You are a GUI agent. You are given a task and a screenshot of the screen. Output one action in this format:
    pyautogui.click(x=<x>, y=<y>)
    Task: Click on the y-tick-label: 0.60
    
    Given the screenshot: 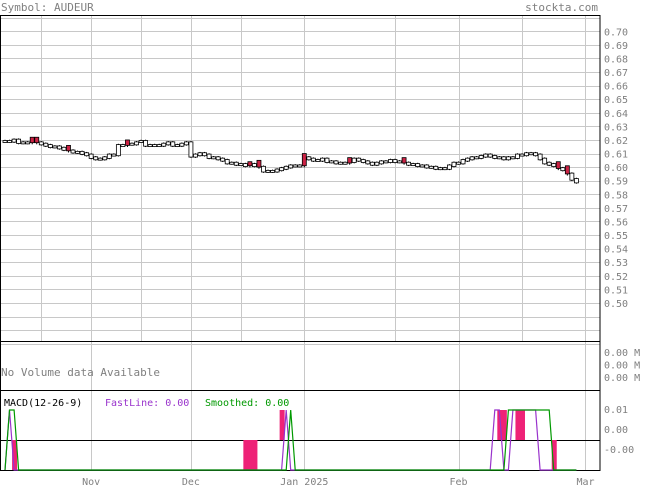 What is the action you would take?
    pyautogui.click(x=616, y=168)
    